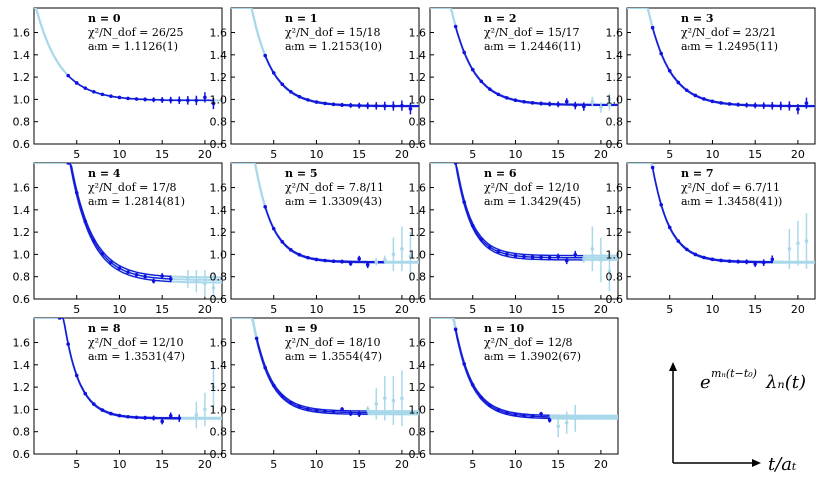 This screenshot has width=822, height=482. I want to click on x-tick-label: 20, so click(601, 309).